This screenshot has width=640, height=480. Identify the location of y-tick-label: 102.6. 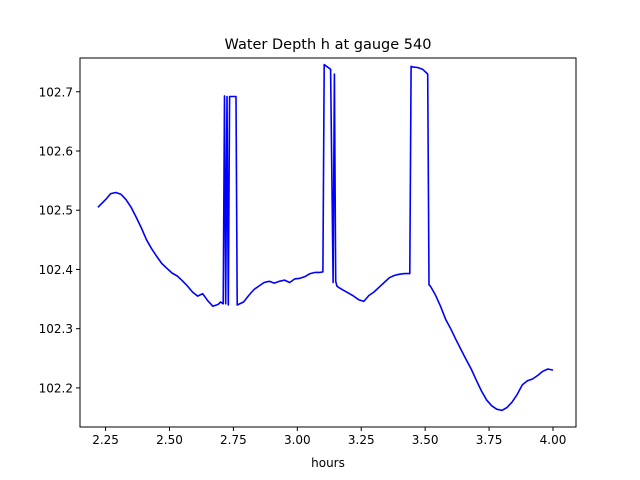
(56, 151).